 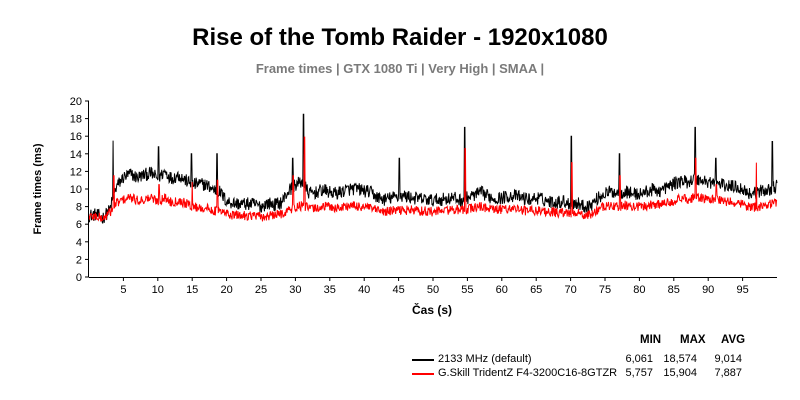 I want to click on x-tick-label: 85, so click(x=674, y=290).